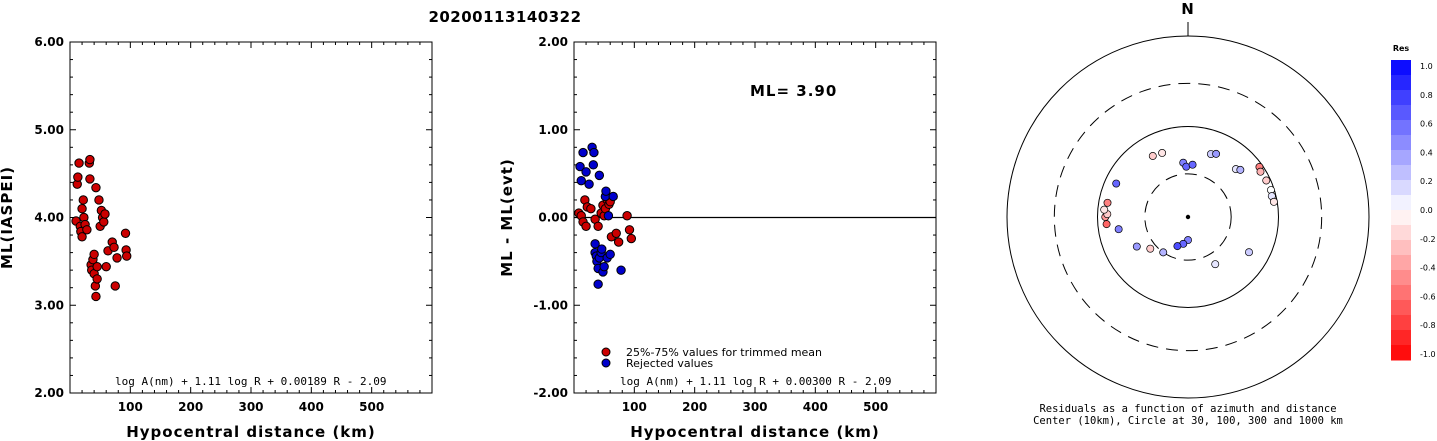 Image resolution: width=1437 pixels, height=441 pixels. Describe the element at coordinates (1428, 296) in the screenshot. I see `colorbar-tick-label: -0.6` at that location.